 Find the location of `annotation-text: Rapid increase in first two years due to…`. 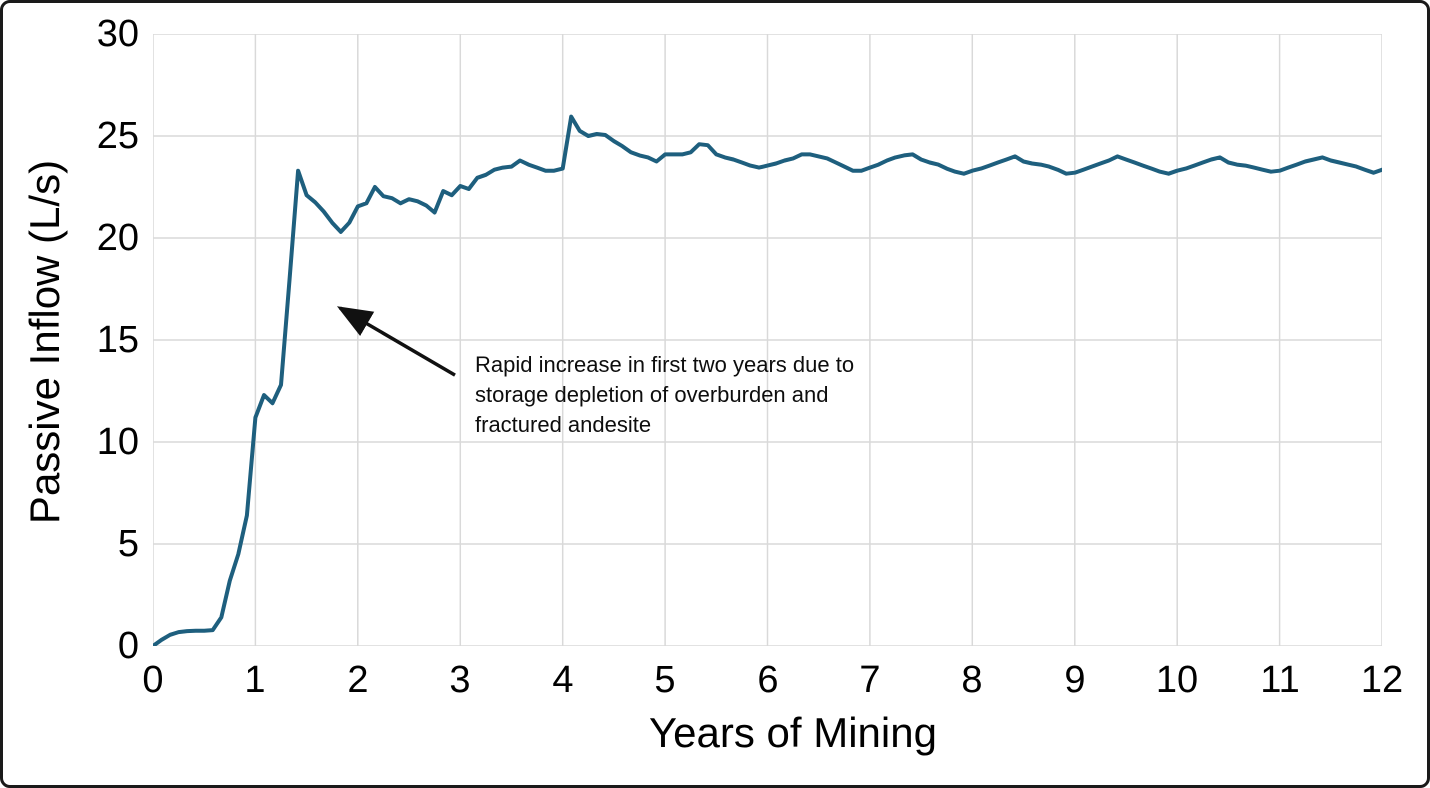

annotation-text: Rapid increase in first two years due to… is located at coordinates (665, 394).